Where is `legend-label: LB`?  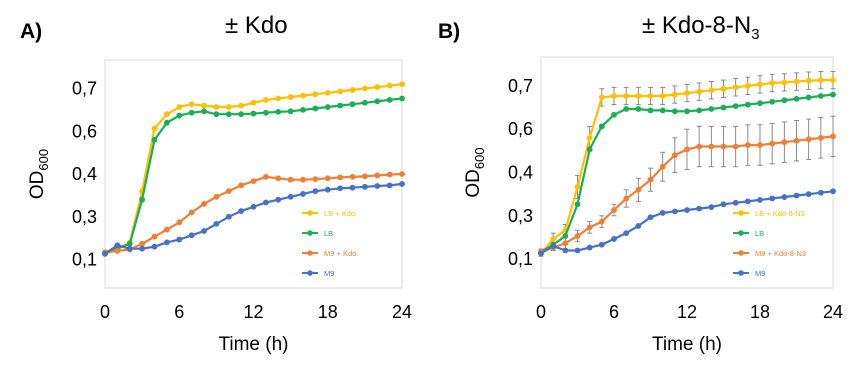
legend-label: LB is located at coordinates (328, 233).